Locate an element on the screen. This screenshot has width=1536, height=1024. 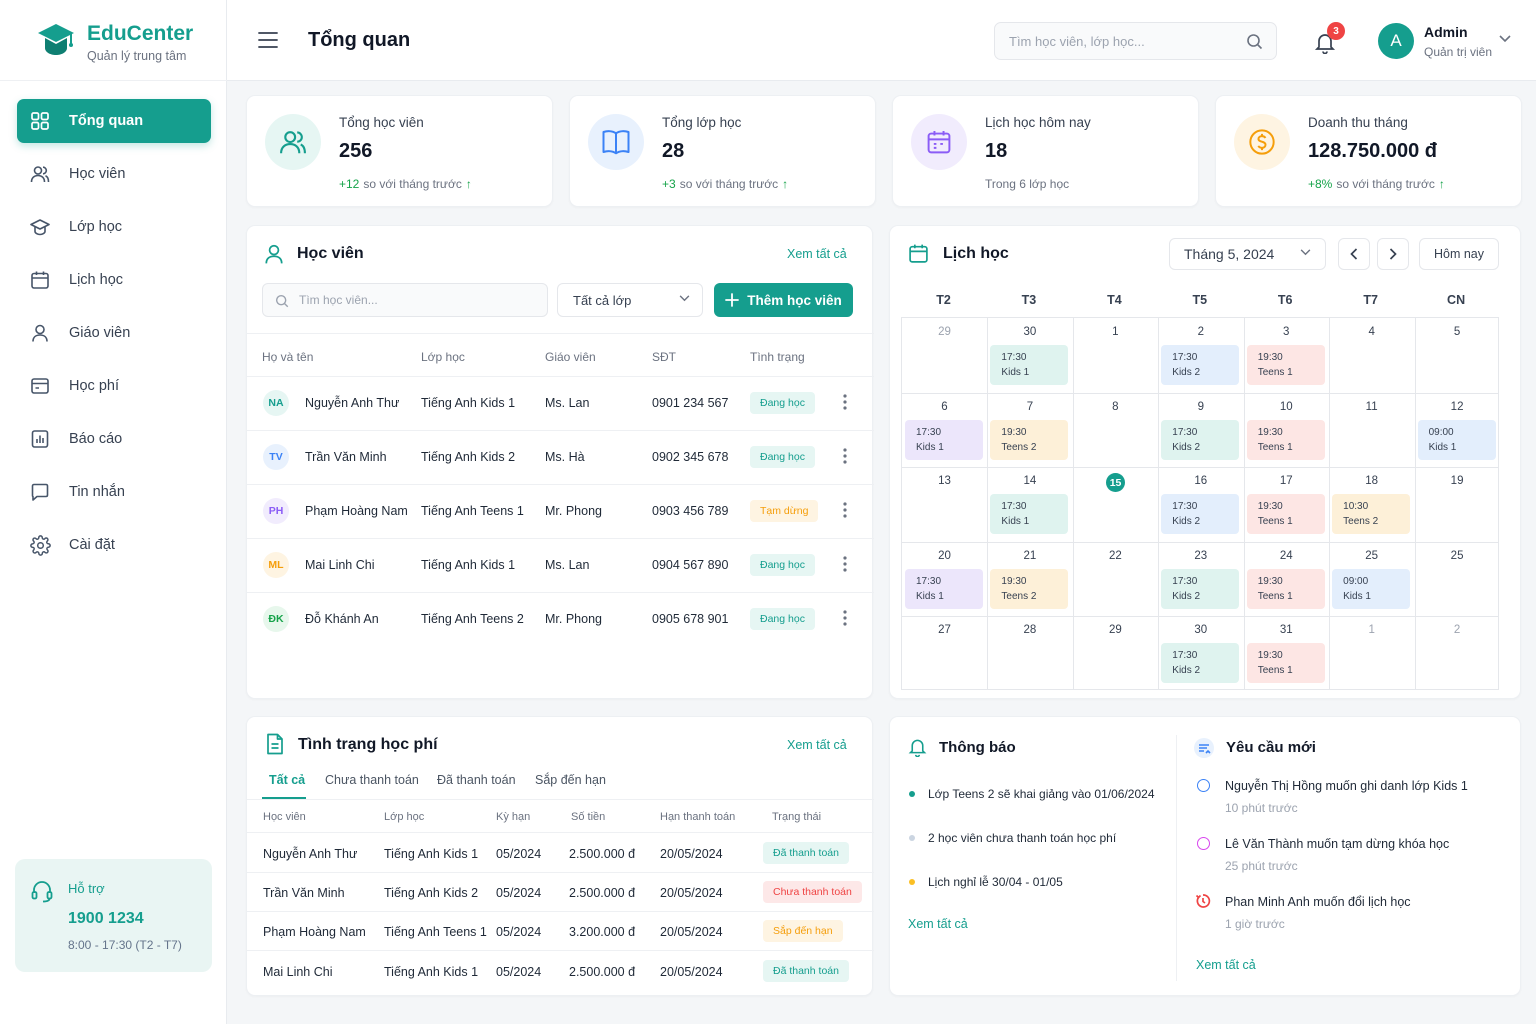
plus-icon is located at coordinates (732, 300).